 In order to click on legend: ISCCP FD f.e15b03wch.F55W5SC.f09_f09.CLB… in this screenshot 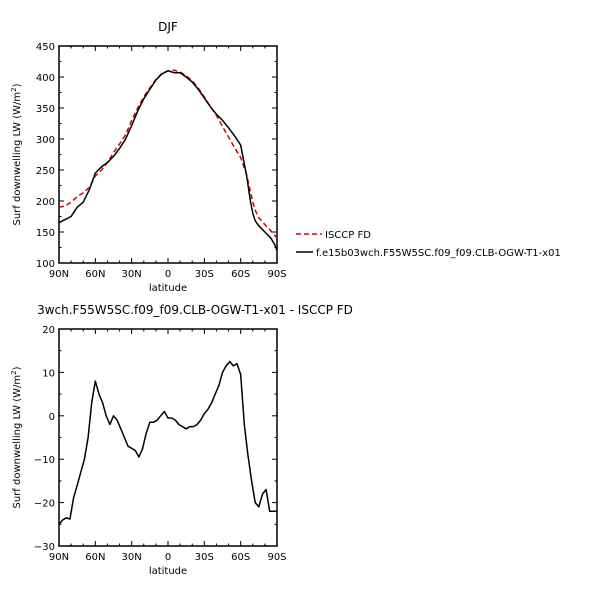, I will do `click(428, 244)`.